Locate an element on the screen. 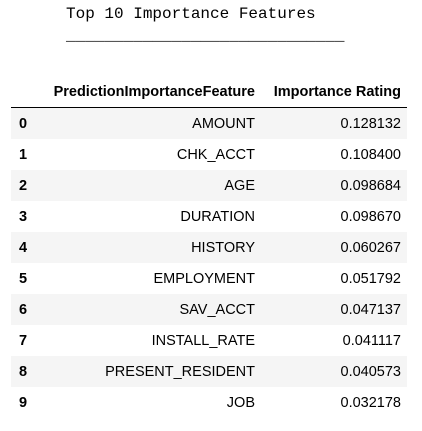 The image size is (422, 431). rating-cell: 0.032178 is located at coordinates (370, 402).